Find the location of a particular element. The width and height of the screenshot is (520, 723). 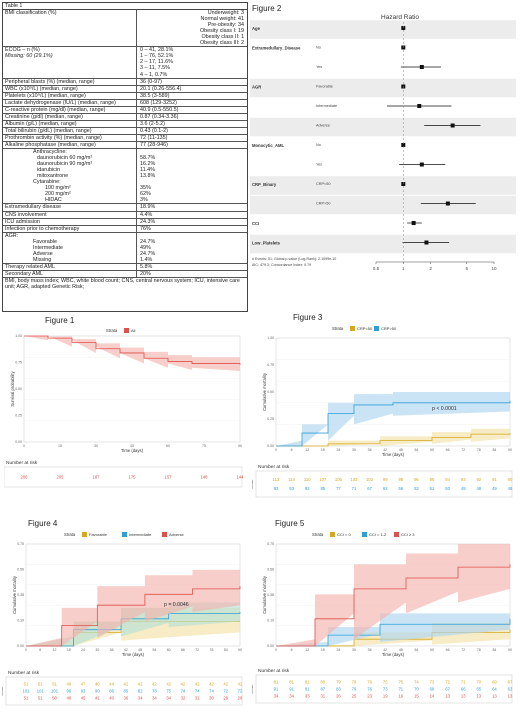

table-row: ICU admission 24.3% is located at coordinates (125, 222).